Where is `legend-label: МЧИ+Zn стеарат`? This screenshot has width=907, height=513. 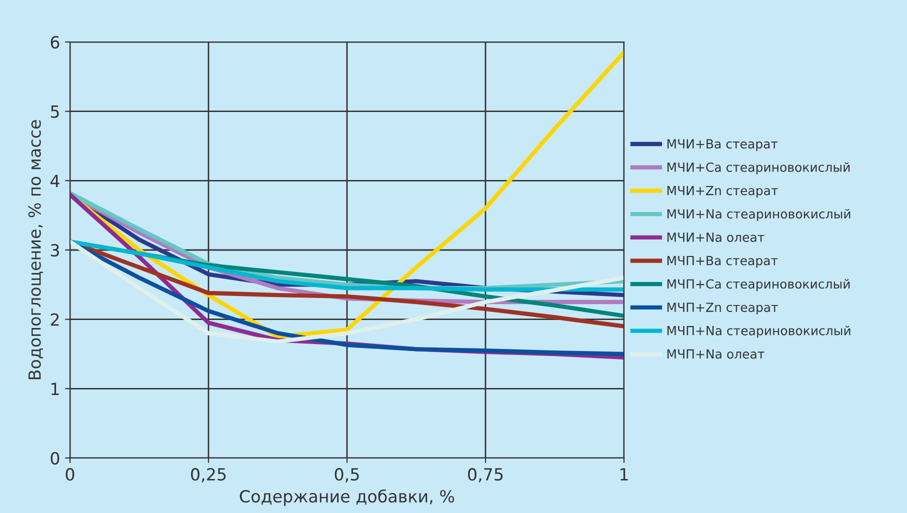 legend-label: МЧИ+Zn стеарат is located at coordinates (722, 192).